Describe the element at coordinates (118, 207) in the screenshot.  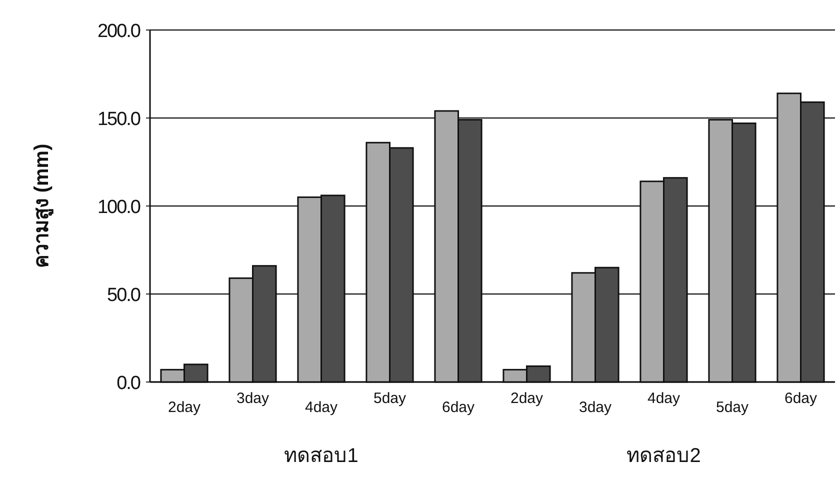
I see `y-tick-label: 100.0` at that location.